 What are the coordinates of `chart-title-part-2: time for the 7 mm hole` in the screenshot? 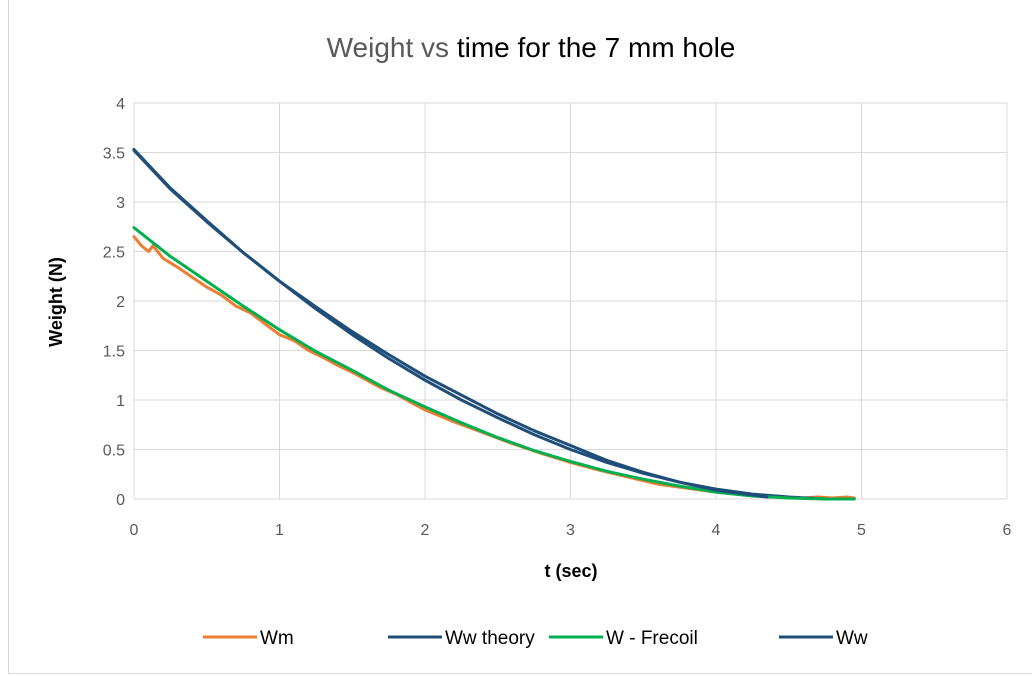 It's located at (596, 47).